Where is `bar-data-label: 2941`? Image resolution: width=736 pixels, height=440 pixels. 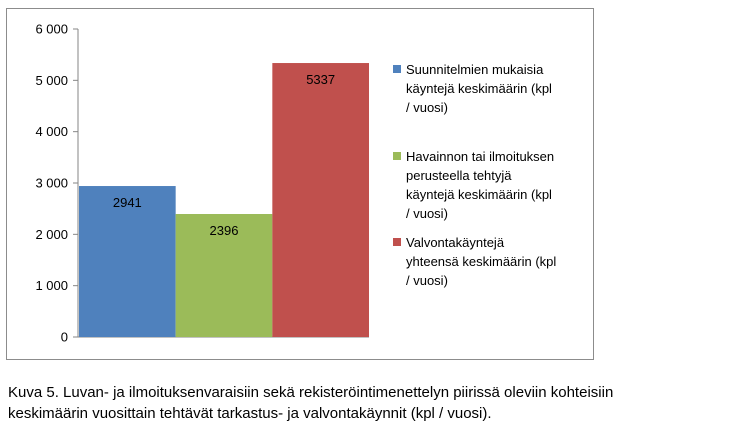
bar-data-label: 2941 is located at coordinates (127, 202).